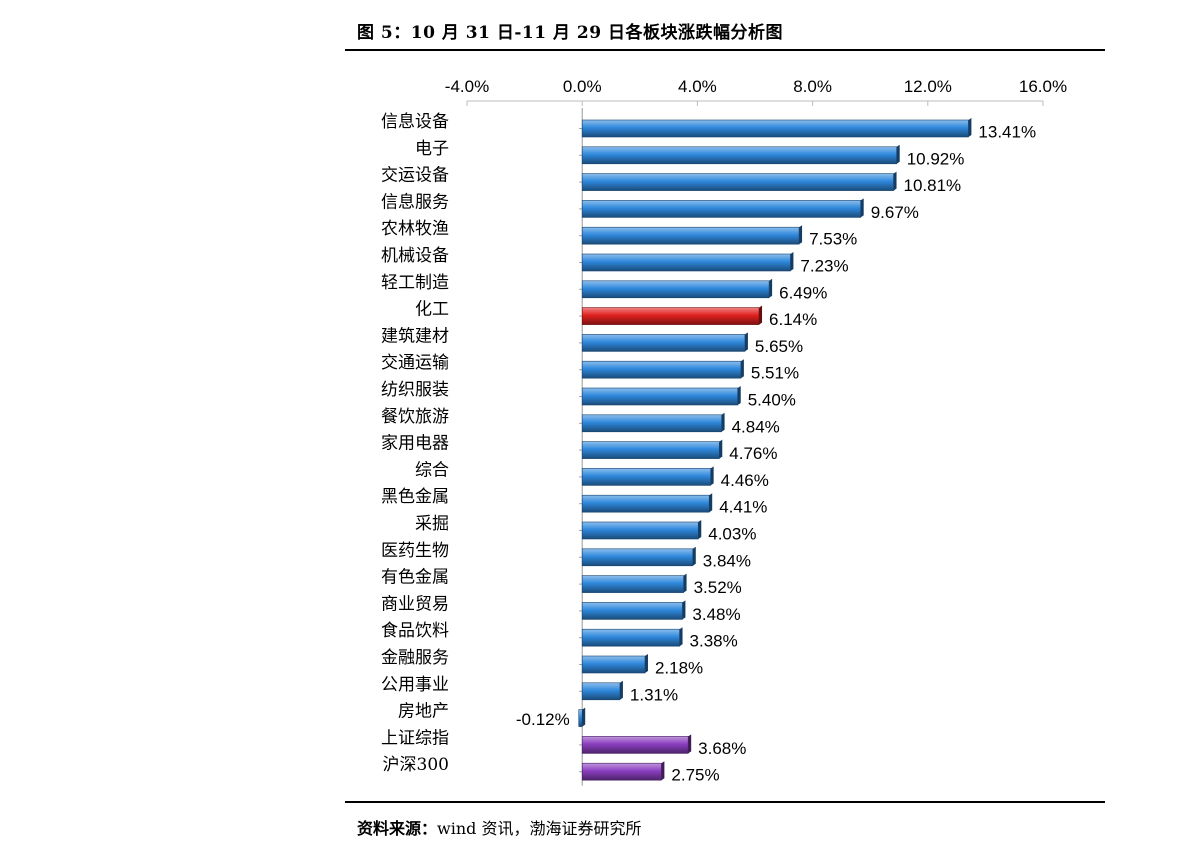 This screenshot has width=1191, height=856. What do you see at coordinates (570, 33) in the screenshot?
I see `figure-title: 图 5：10 月 31 日-11 月 29 日各板块涨跌幅分析图` at bounding box center [570, 33].